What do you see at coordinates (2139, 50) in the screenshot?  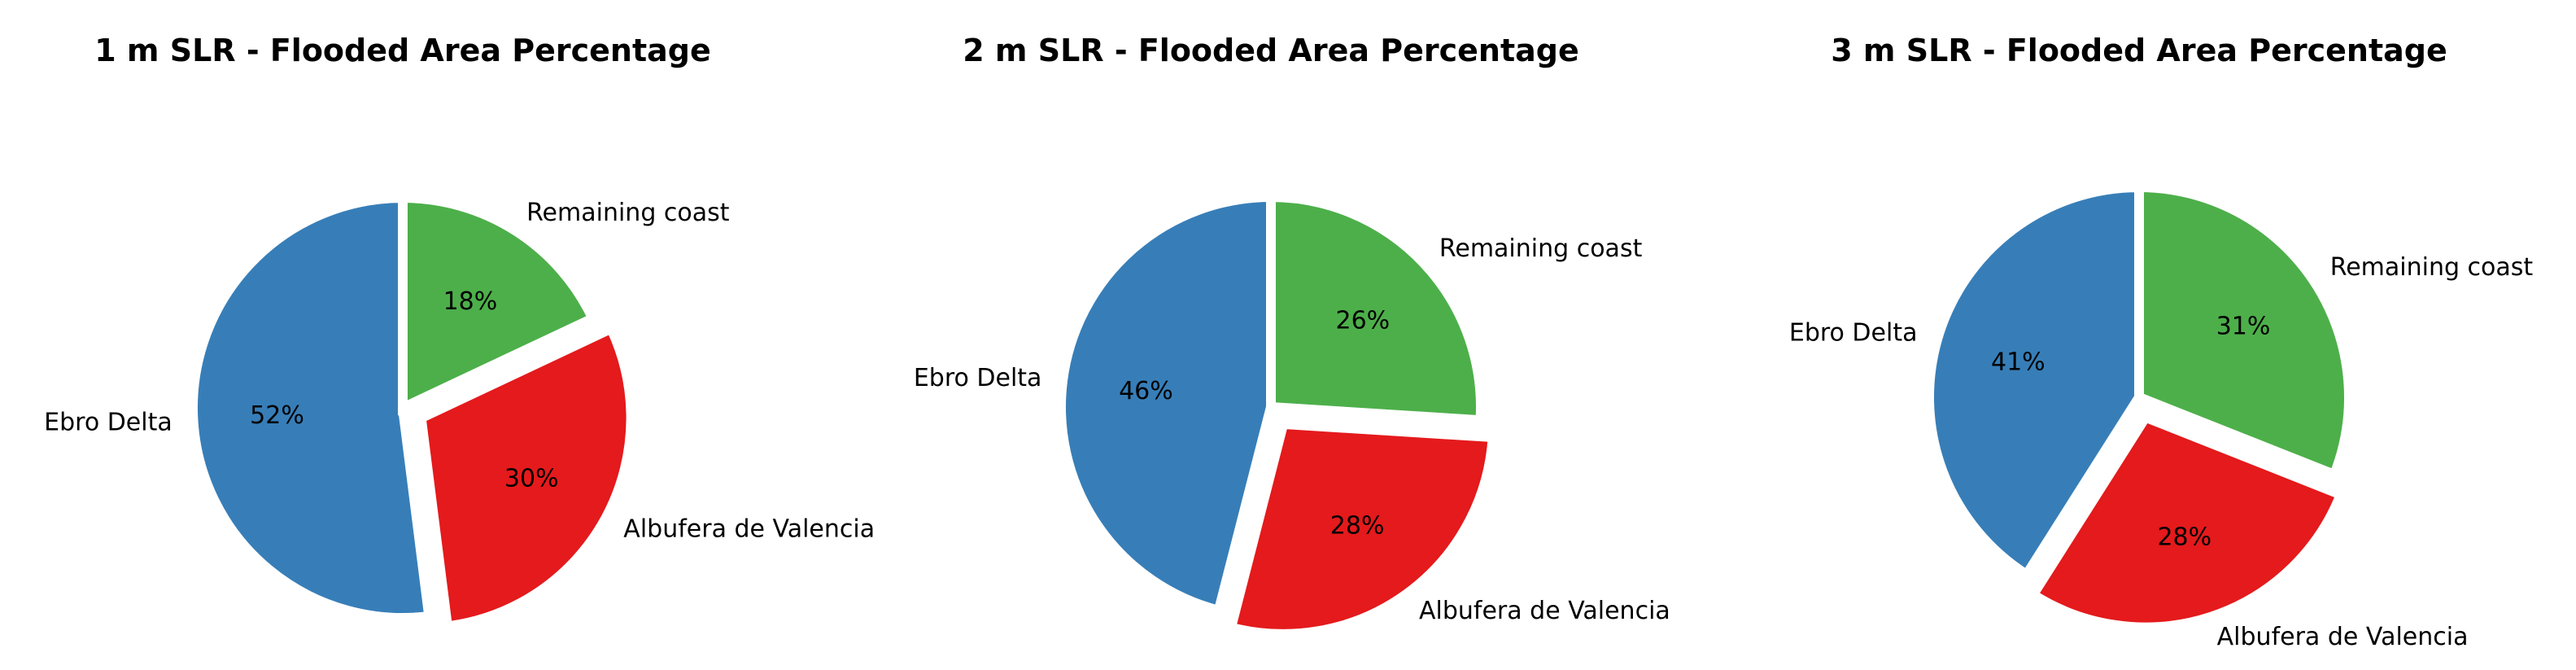 I see `chart-title: 3 m SLR - Flooded Area Percentage` at bounding box center [2139, 50].